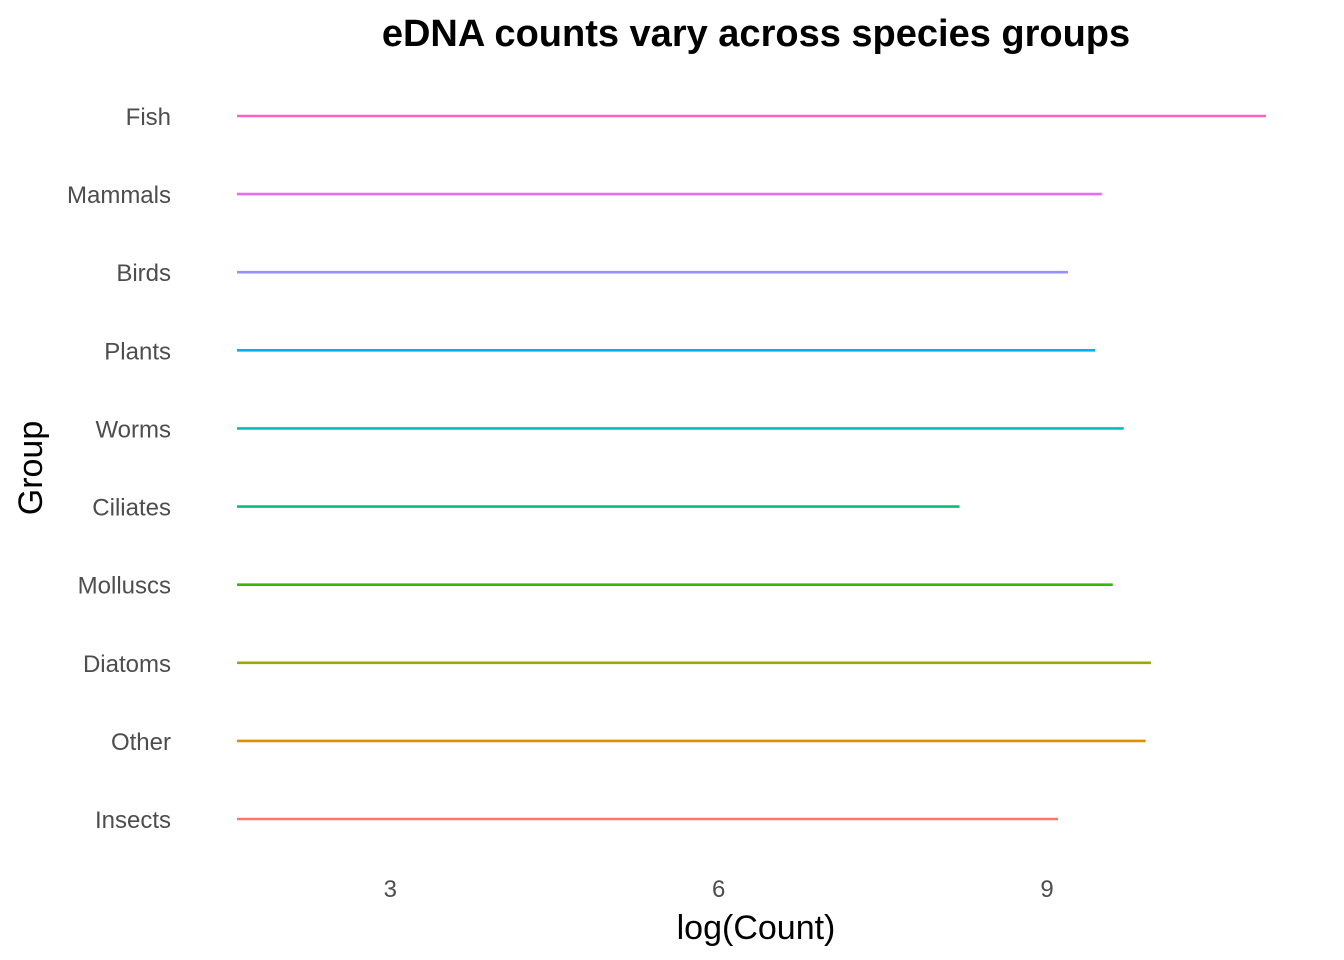 The width and height of the screenshot is (1344, 960). What do you see at coordinates (119, 195) in the screenshot?
I see `y-tick-label: Mammals` at bounding box center [119, 195].